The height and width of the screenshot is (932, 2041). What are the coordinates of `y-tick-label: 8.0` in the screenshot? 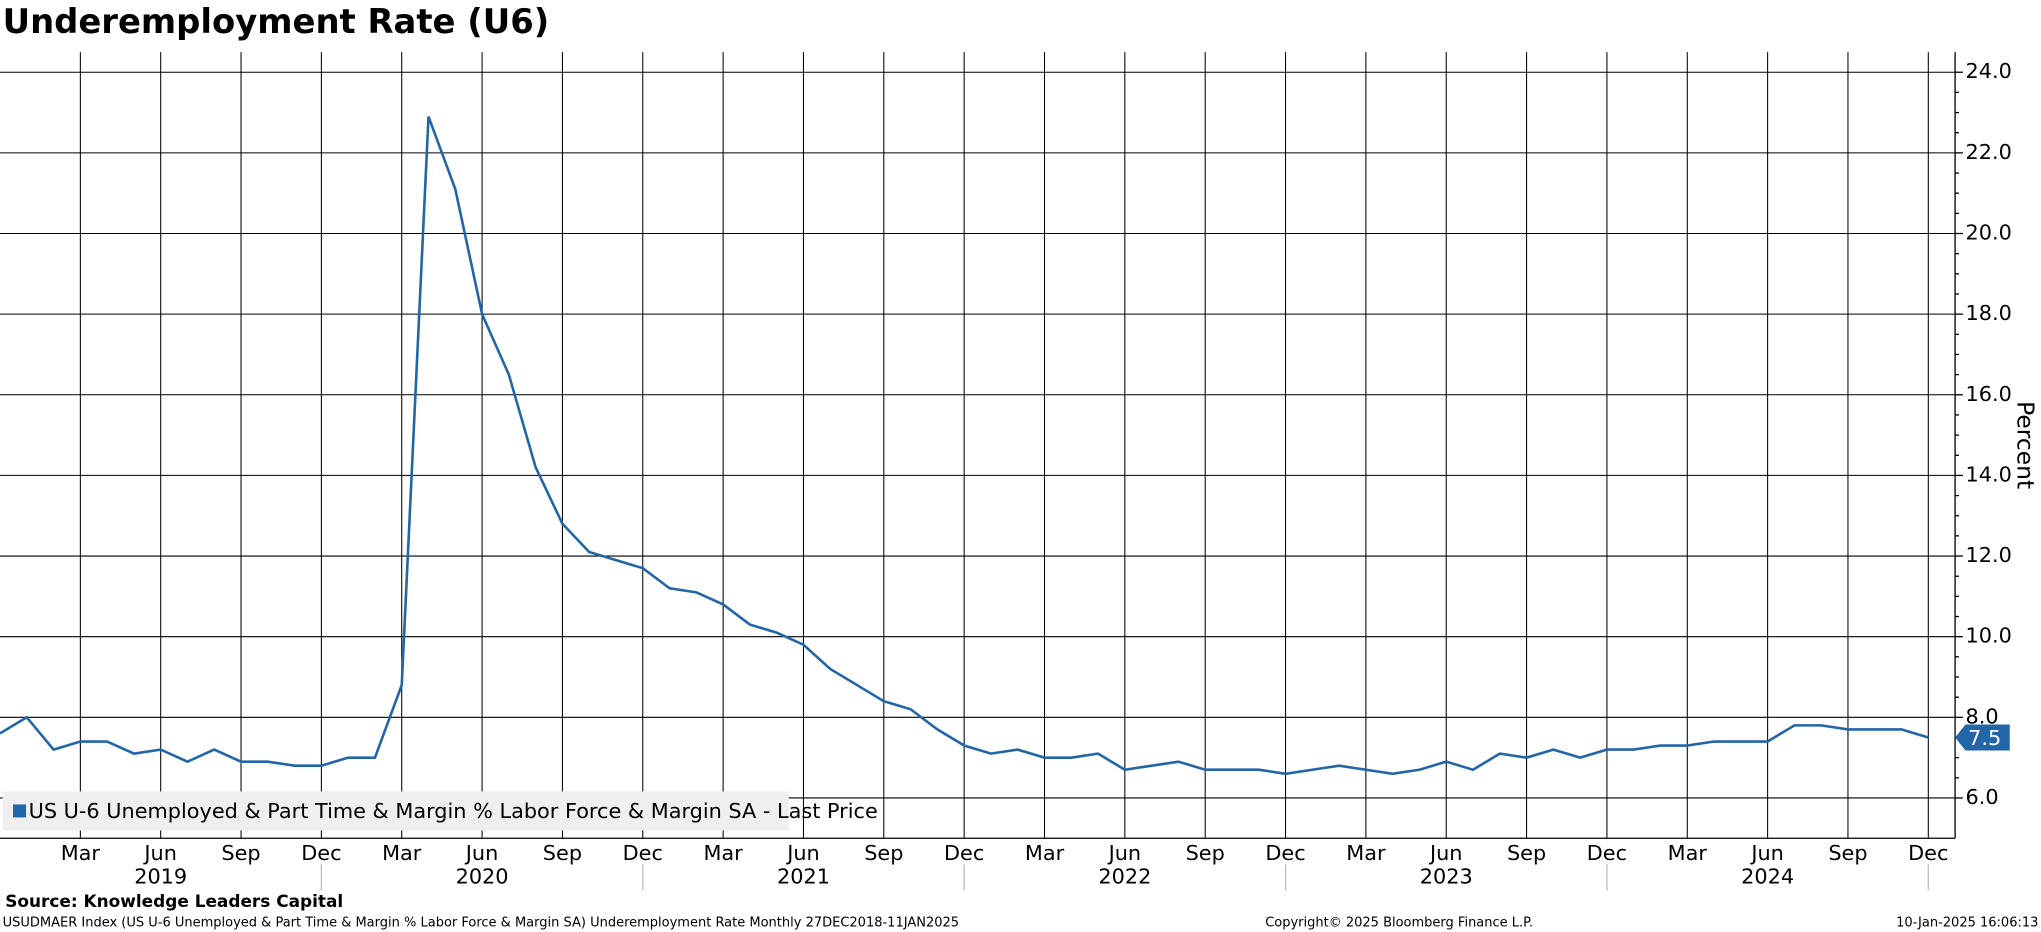 It's located at (1982, 716).